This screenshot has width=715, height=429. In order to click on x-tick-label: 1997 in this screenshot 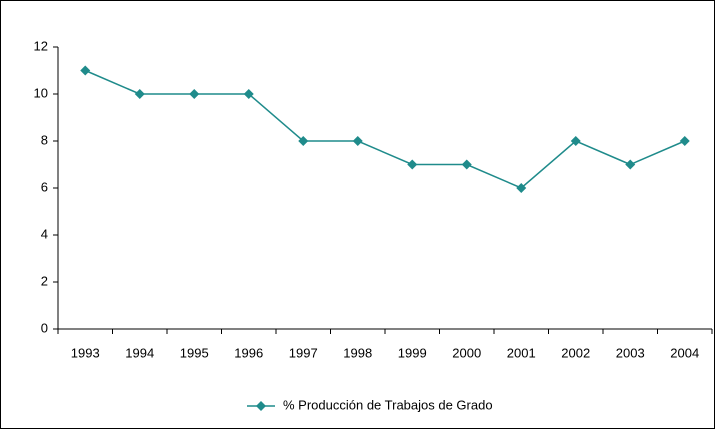, I will do `click(303, 352)`.